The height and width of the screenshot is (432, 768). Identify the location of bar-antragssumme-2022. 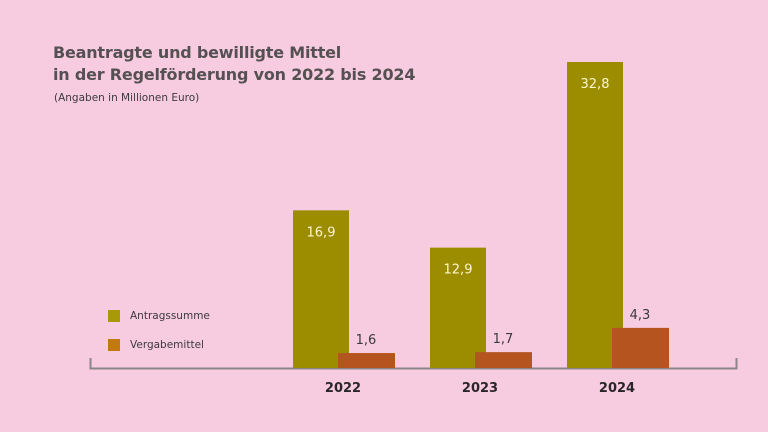
(321, 289).